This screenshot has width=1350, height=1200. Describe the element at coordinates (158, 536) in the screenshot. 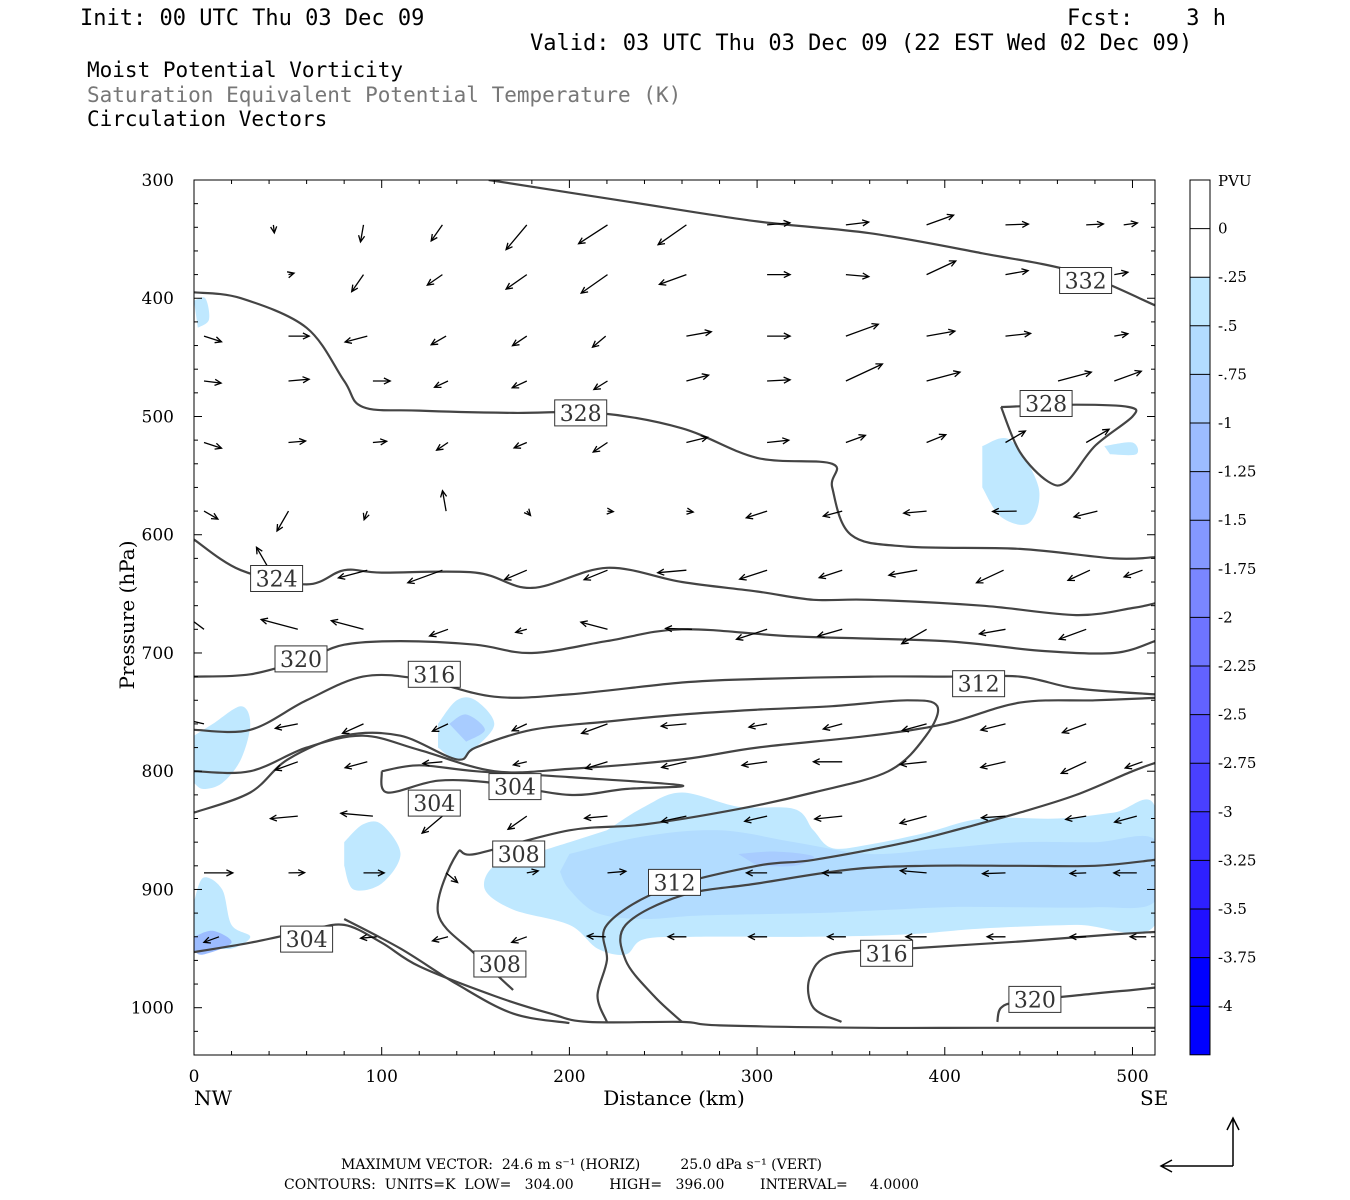

I see `y-tick-label: 600` at that location.